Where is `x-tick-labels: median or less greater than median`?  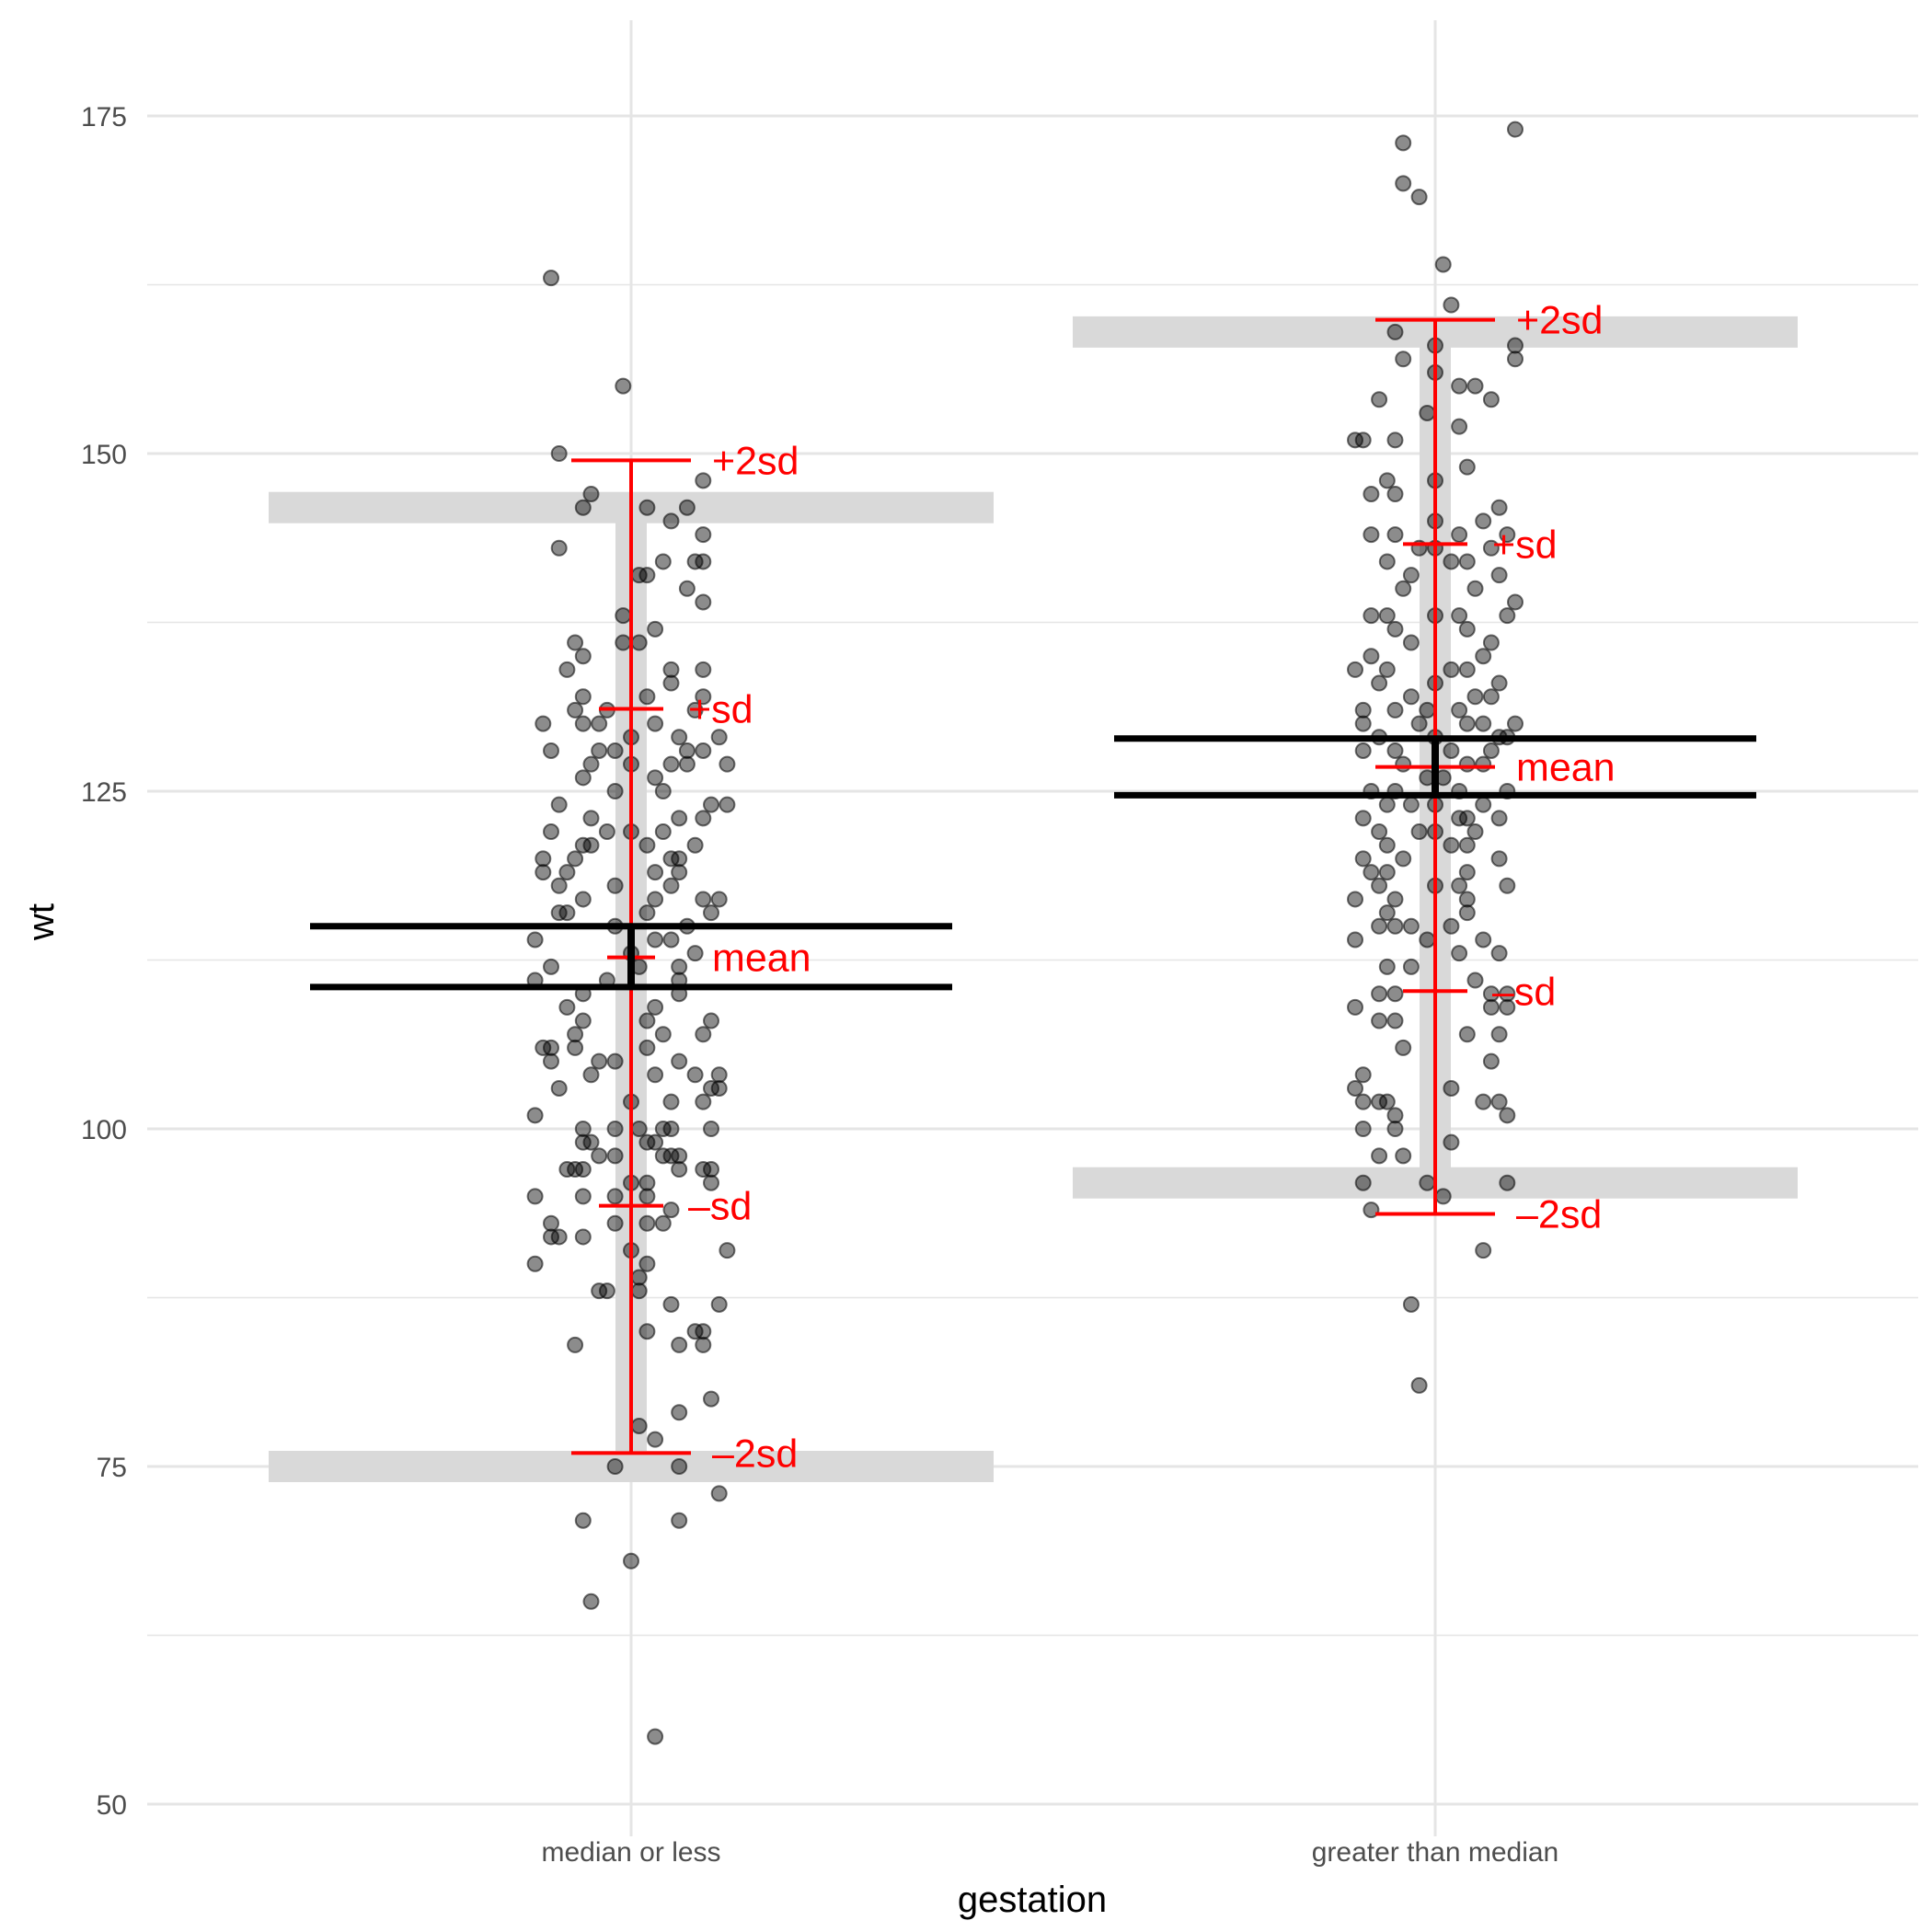 x-tick-labels: median or less greater than median is located at coordinates (1049, 1852).